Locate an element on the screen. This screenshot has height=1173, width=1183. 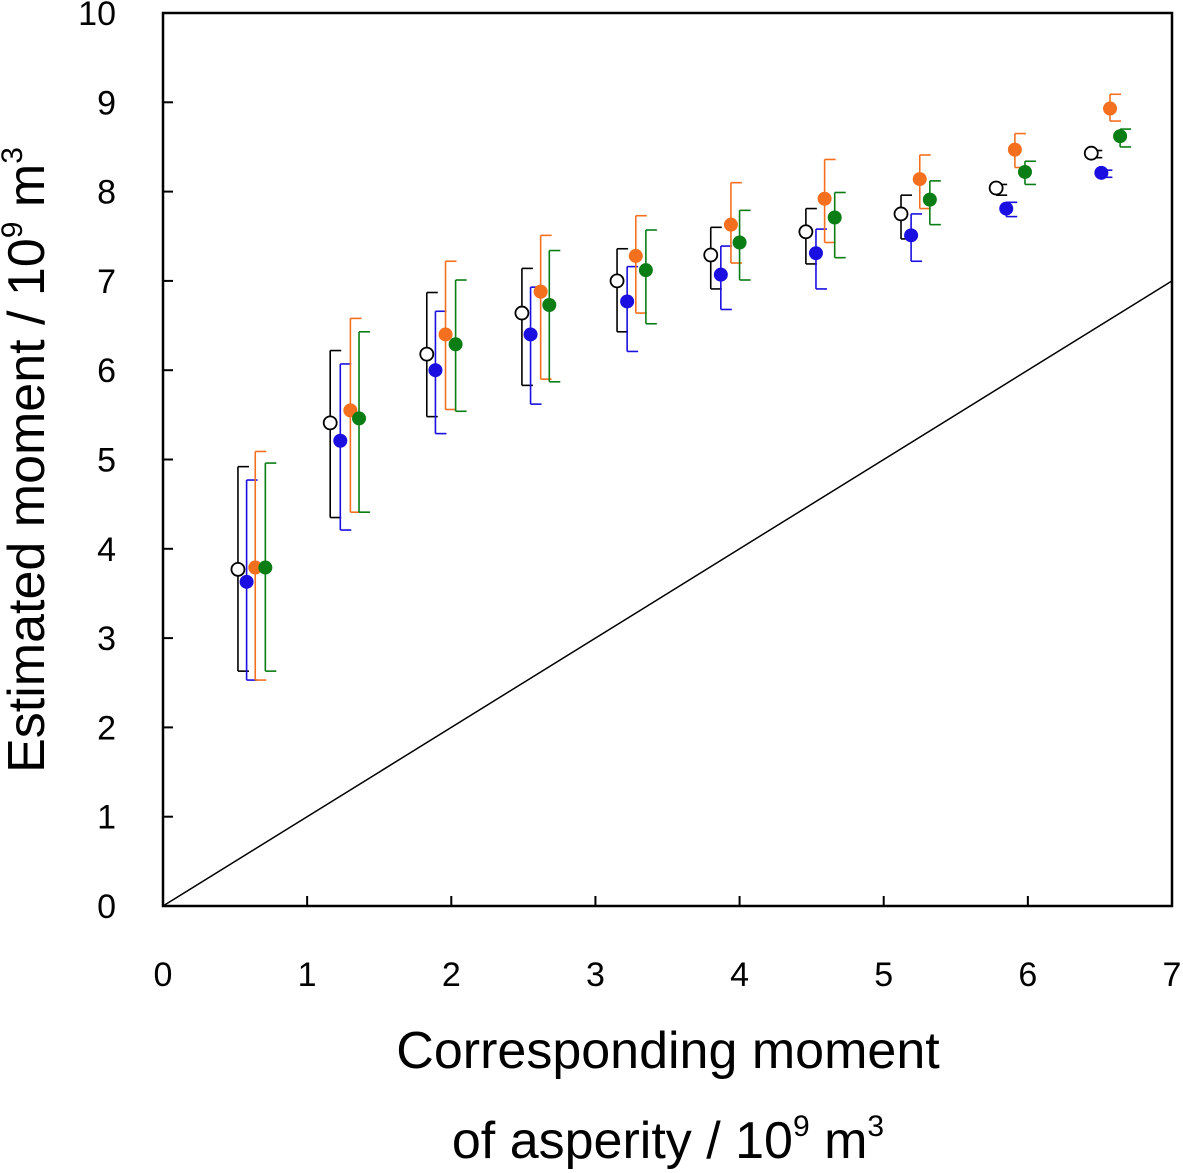
y-tick-label: 7 is located at coordinates (106, 282).